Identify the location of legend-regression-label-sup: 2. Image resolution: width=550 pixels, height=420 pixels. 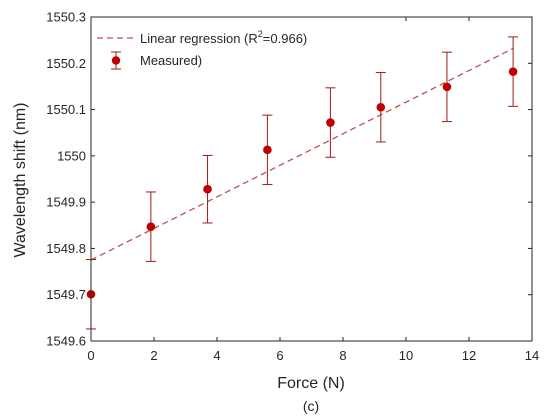
(260, 34).